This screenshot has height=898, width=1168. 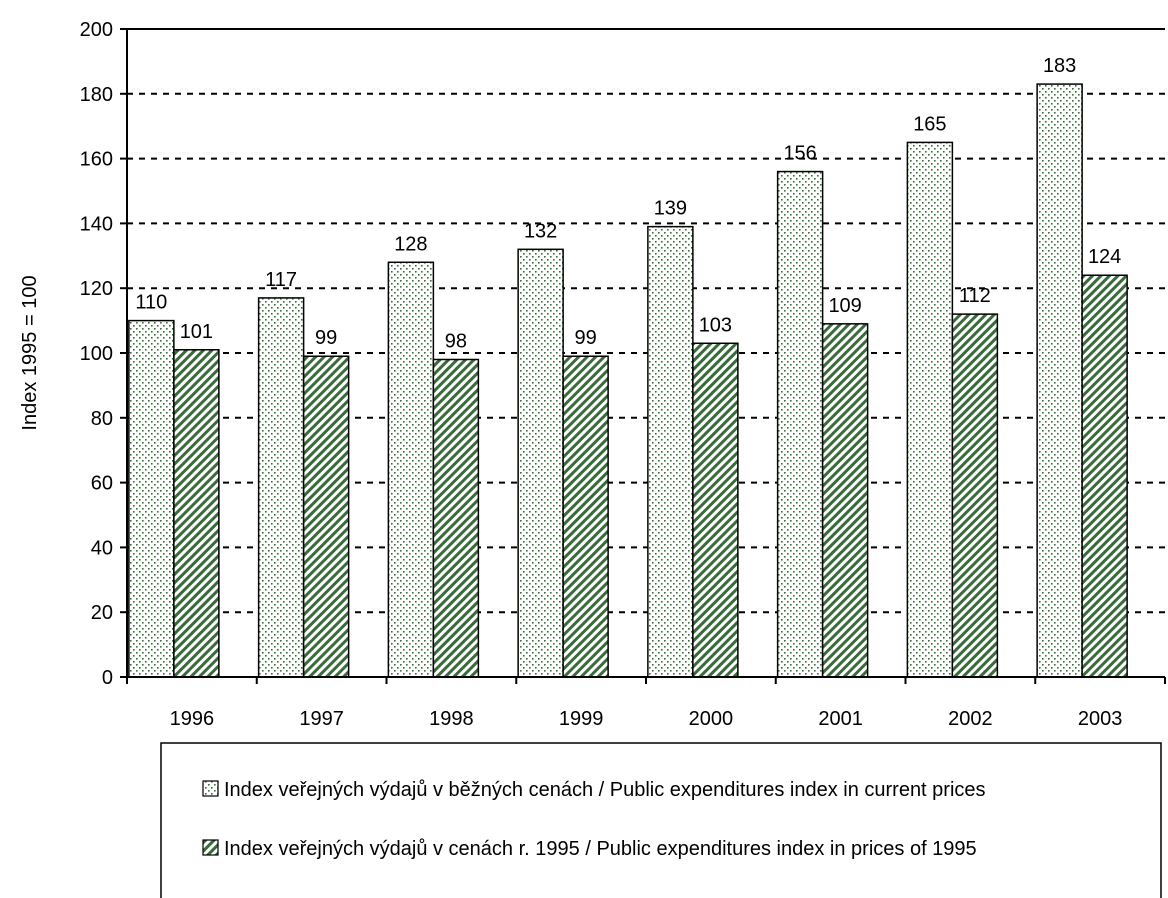 What do you see at coordinates (970, 719) in the screenshot?
I see `x-tick-label: 2002` at bounding box center [970, 719].